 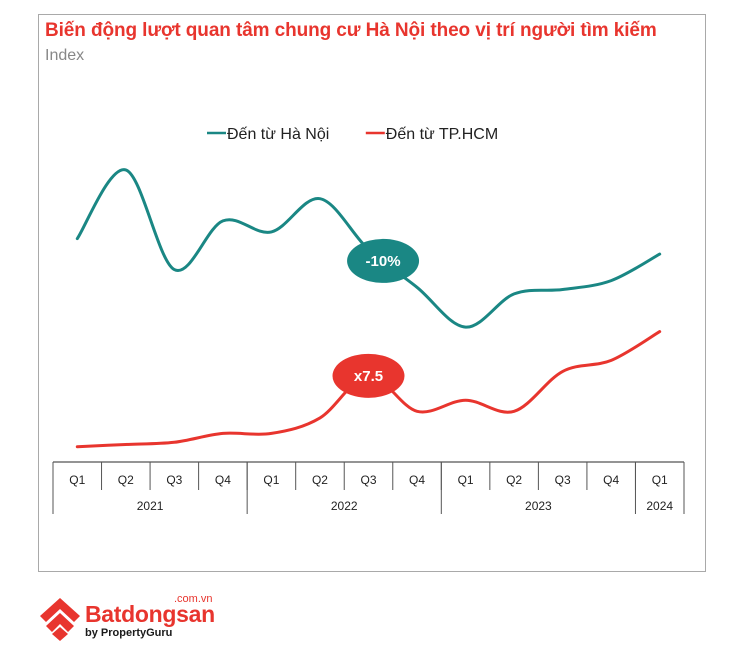 I want to click on annotation-label-0: -10%, so click(x=383, y=261).